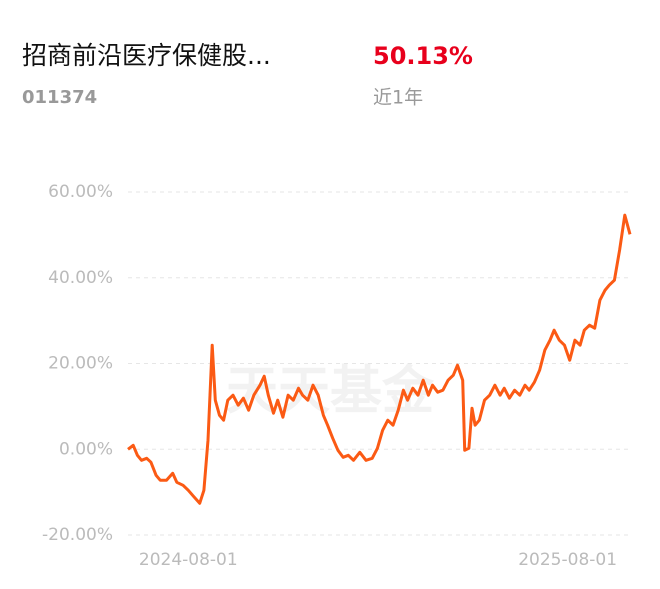  I want to click on x-tick-label: 2025-08-01, so click(567, 560).